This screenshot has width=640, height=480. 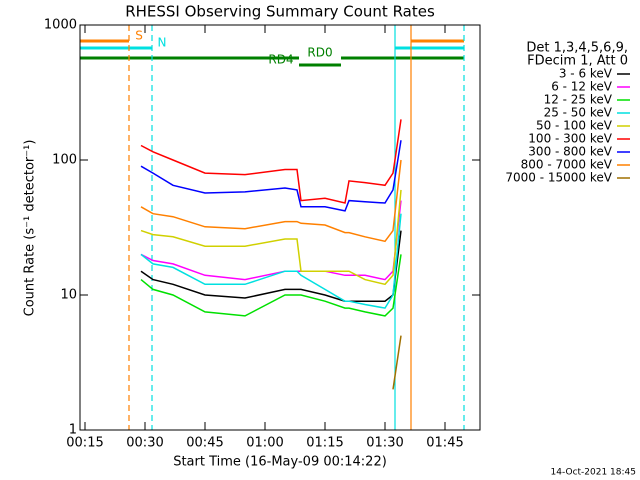 I want to click on chart-title: RHESSI Observing Summary Count Rates, so click(x=280, y=12).